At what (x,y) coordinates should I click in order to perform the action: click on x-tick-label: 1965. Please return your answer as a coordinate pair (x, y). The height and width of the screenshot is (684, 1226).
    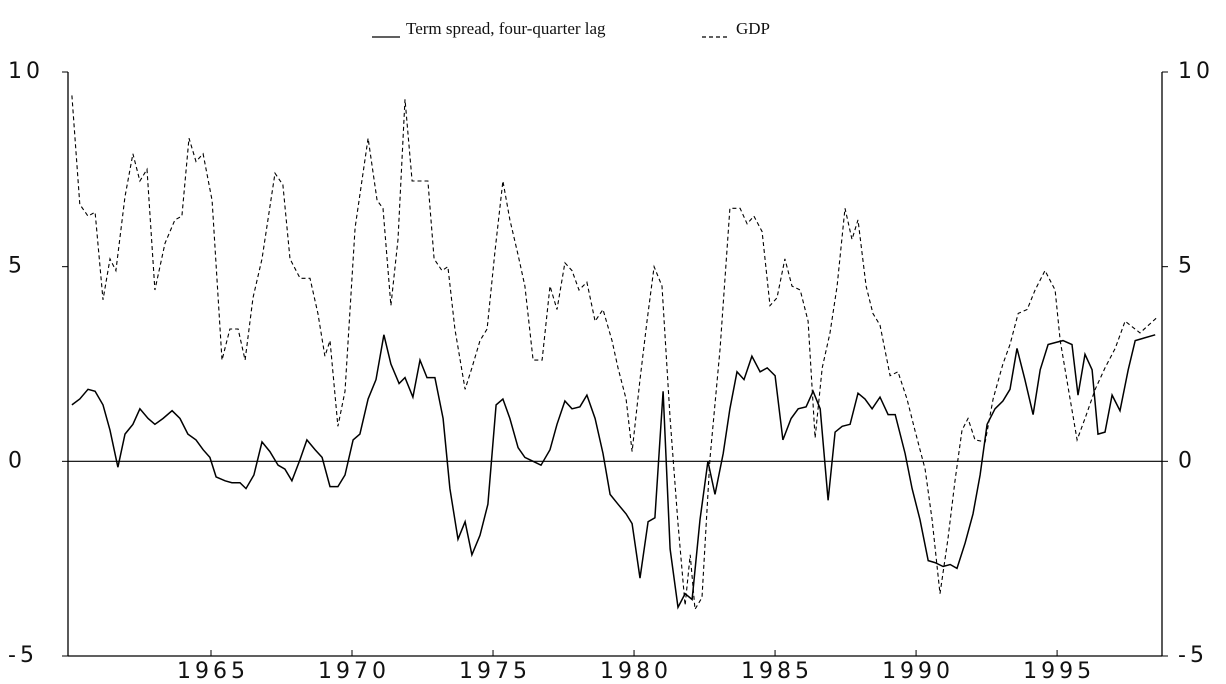
    Looking at the image, I should click on (213, 671).